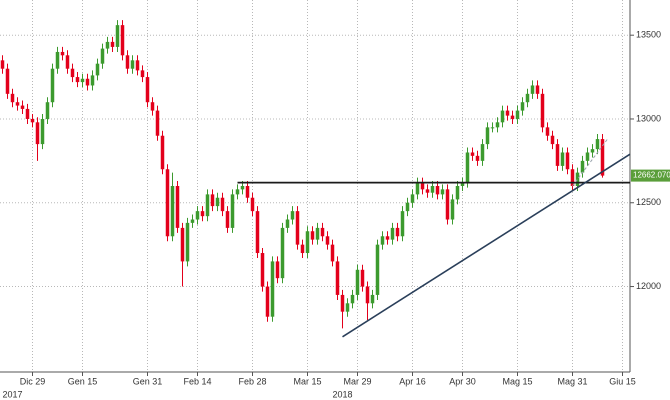 The image size is (670, 400). I want to click on last-price-box, so click(650, 175).